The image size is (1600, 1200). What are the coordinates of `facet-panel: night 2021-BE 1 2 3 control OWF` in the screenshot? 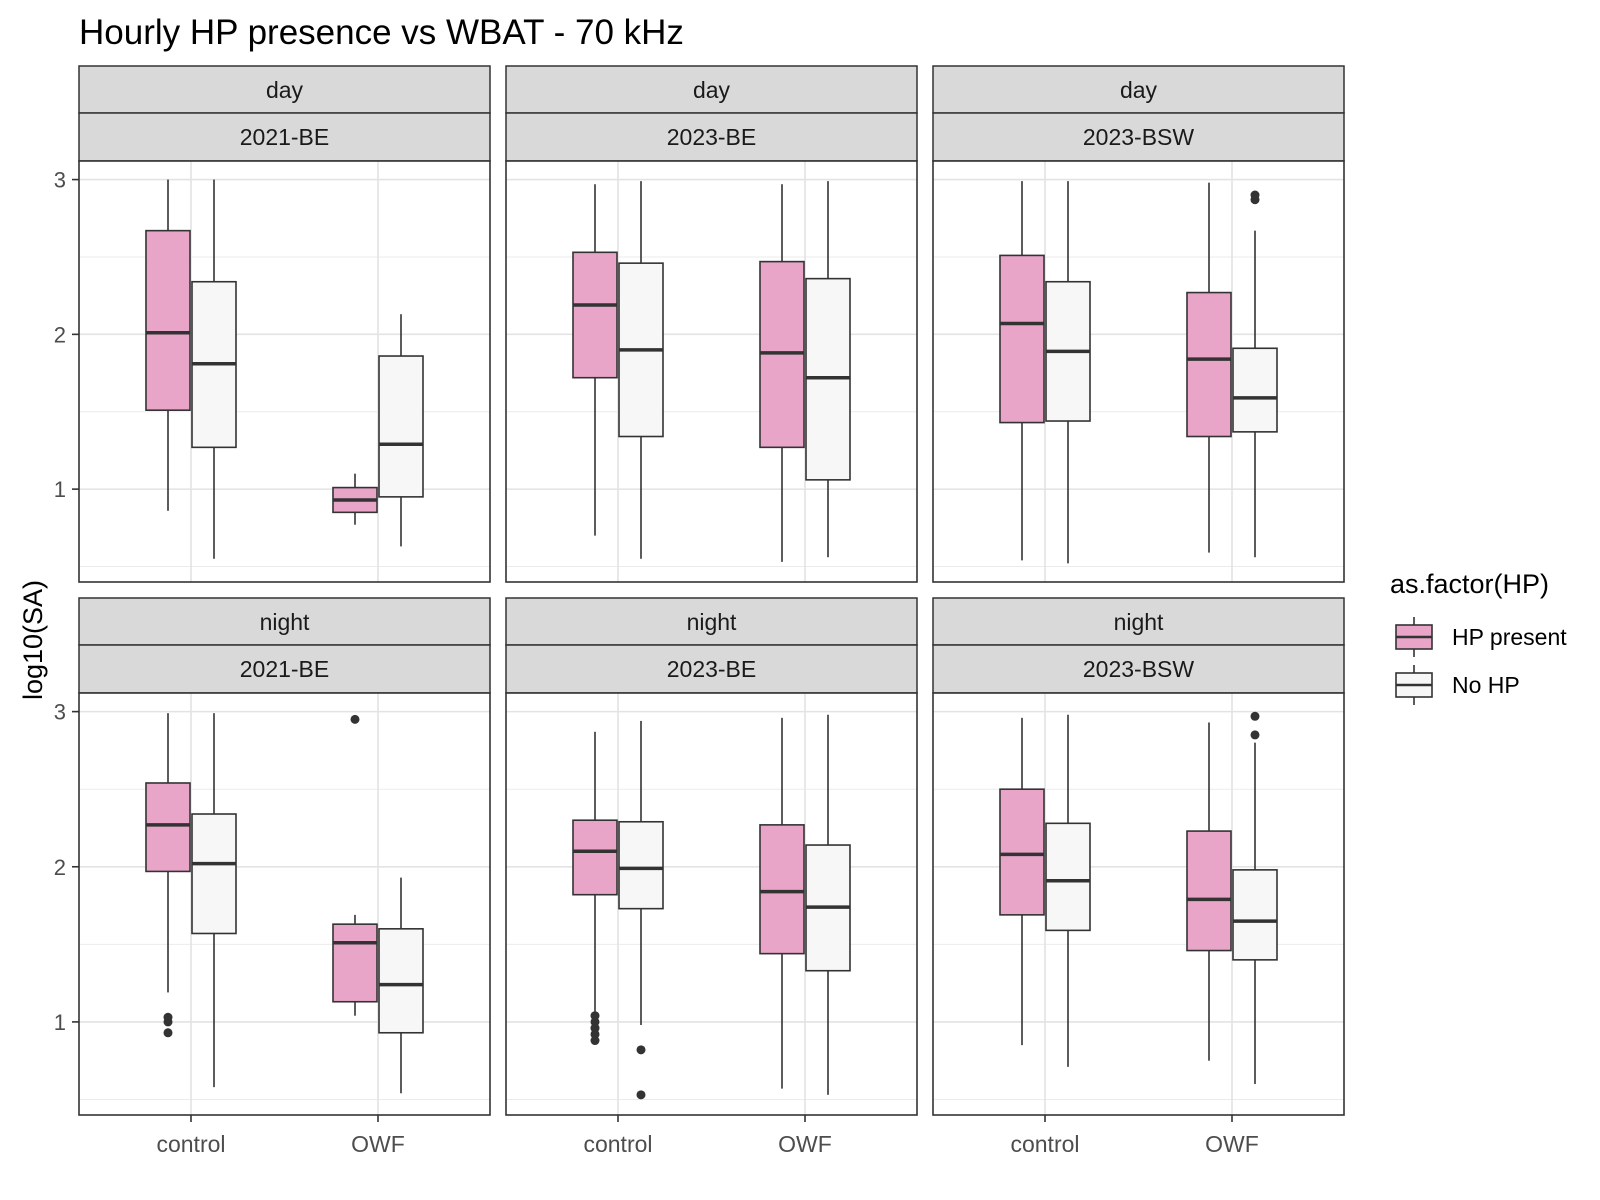 It's located at (272, 877).